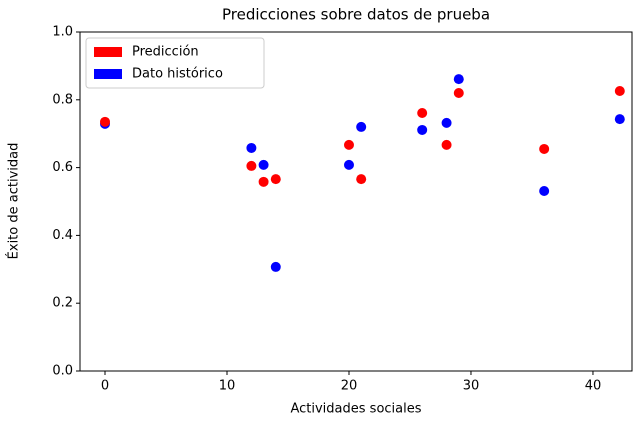 The image size is (633, 421). What do you see at coordinates (356, 15) in the screenshot?
I see `chart-title: Predicciones sobre datos de prueba` at bounding box center [356, 15].